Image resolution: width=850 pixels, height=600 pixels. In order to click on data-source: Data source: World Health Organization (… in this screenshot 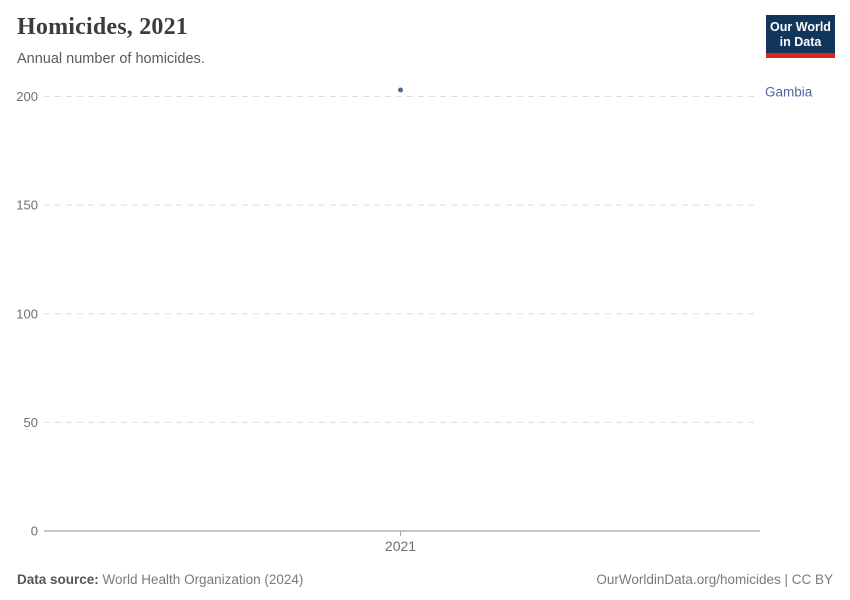, I will do `click(160, 579)`.